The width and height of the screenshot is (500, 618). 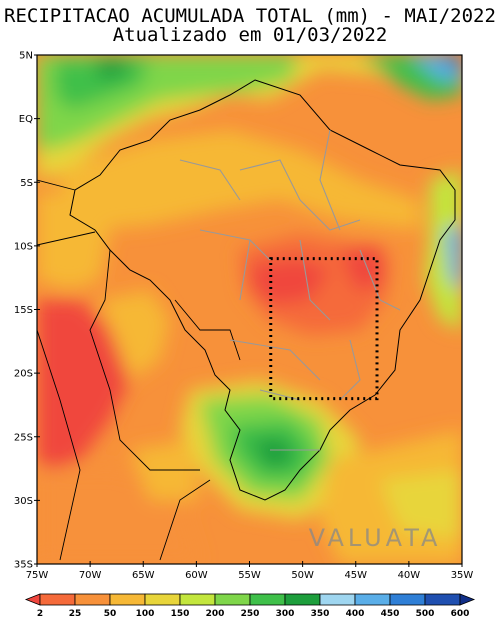 What do you see at coordinates (23, 374) in the screenshot?
I see `lat-tick-label: 20S` at bounding box center [23, 374].